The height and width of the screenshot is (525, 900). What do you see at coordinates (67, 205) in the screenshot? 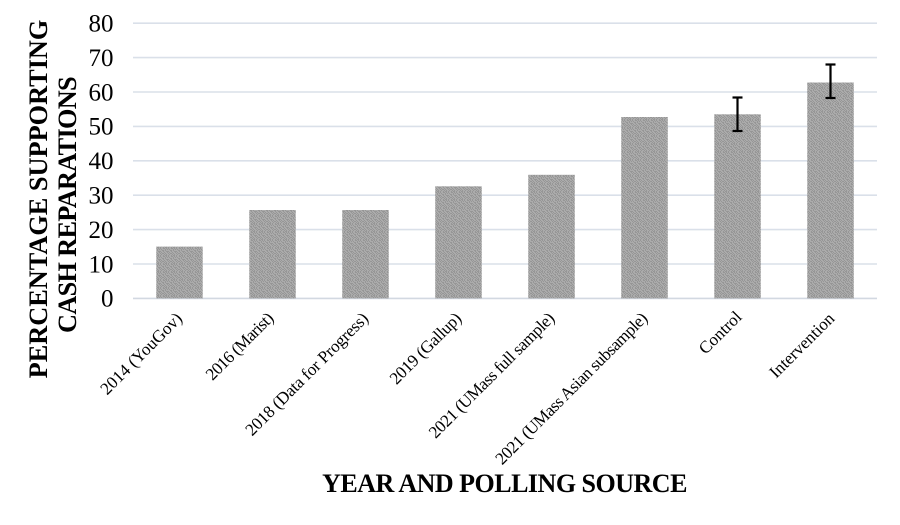
I see `svg-text: CASH REPARATIONS` at bounding box center [67, 205].